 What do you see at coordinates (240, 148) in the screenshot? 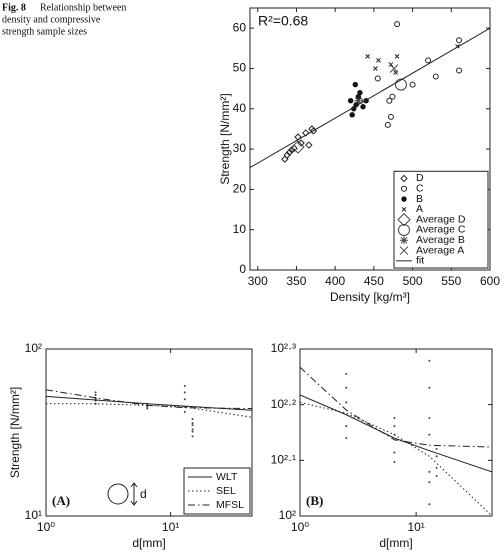
I see `y-tick-label: 30` at bounding box center [240, 148].